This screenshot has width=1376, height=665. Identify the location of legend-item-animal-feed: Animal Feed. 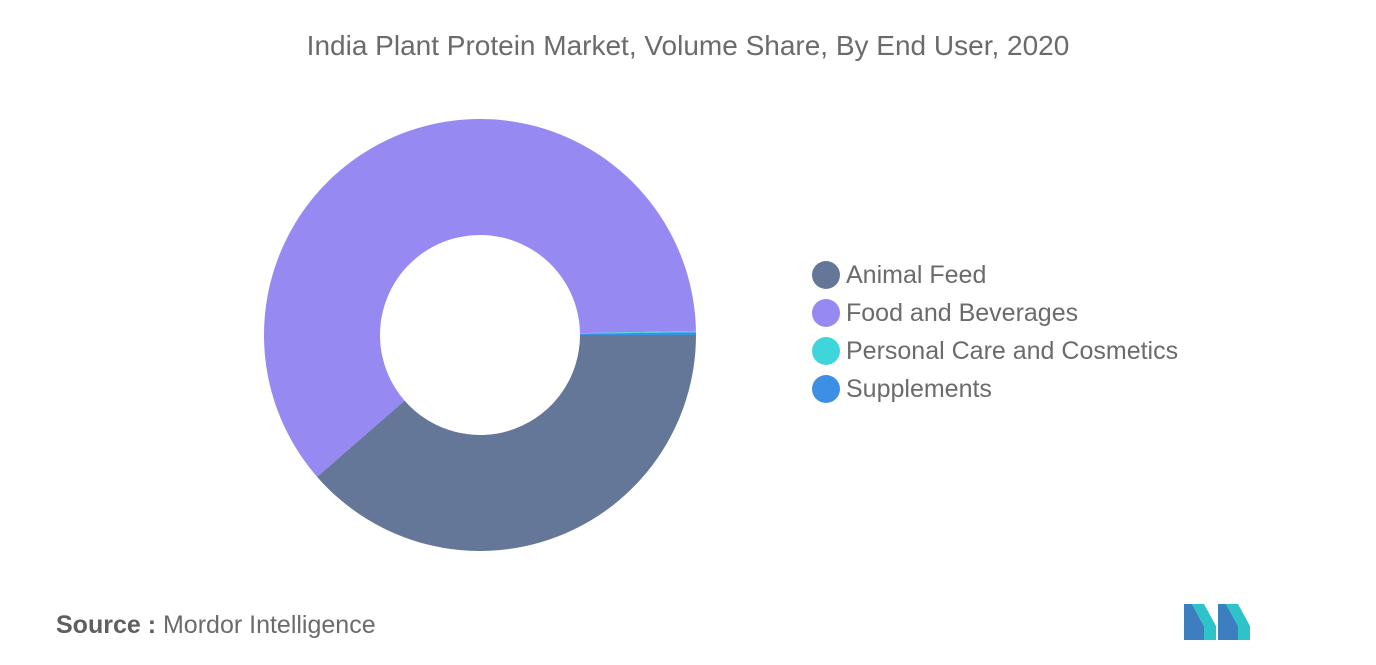
(995, 275).